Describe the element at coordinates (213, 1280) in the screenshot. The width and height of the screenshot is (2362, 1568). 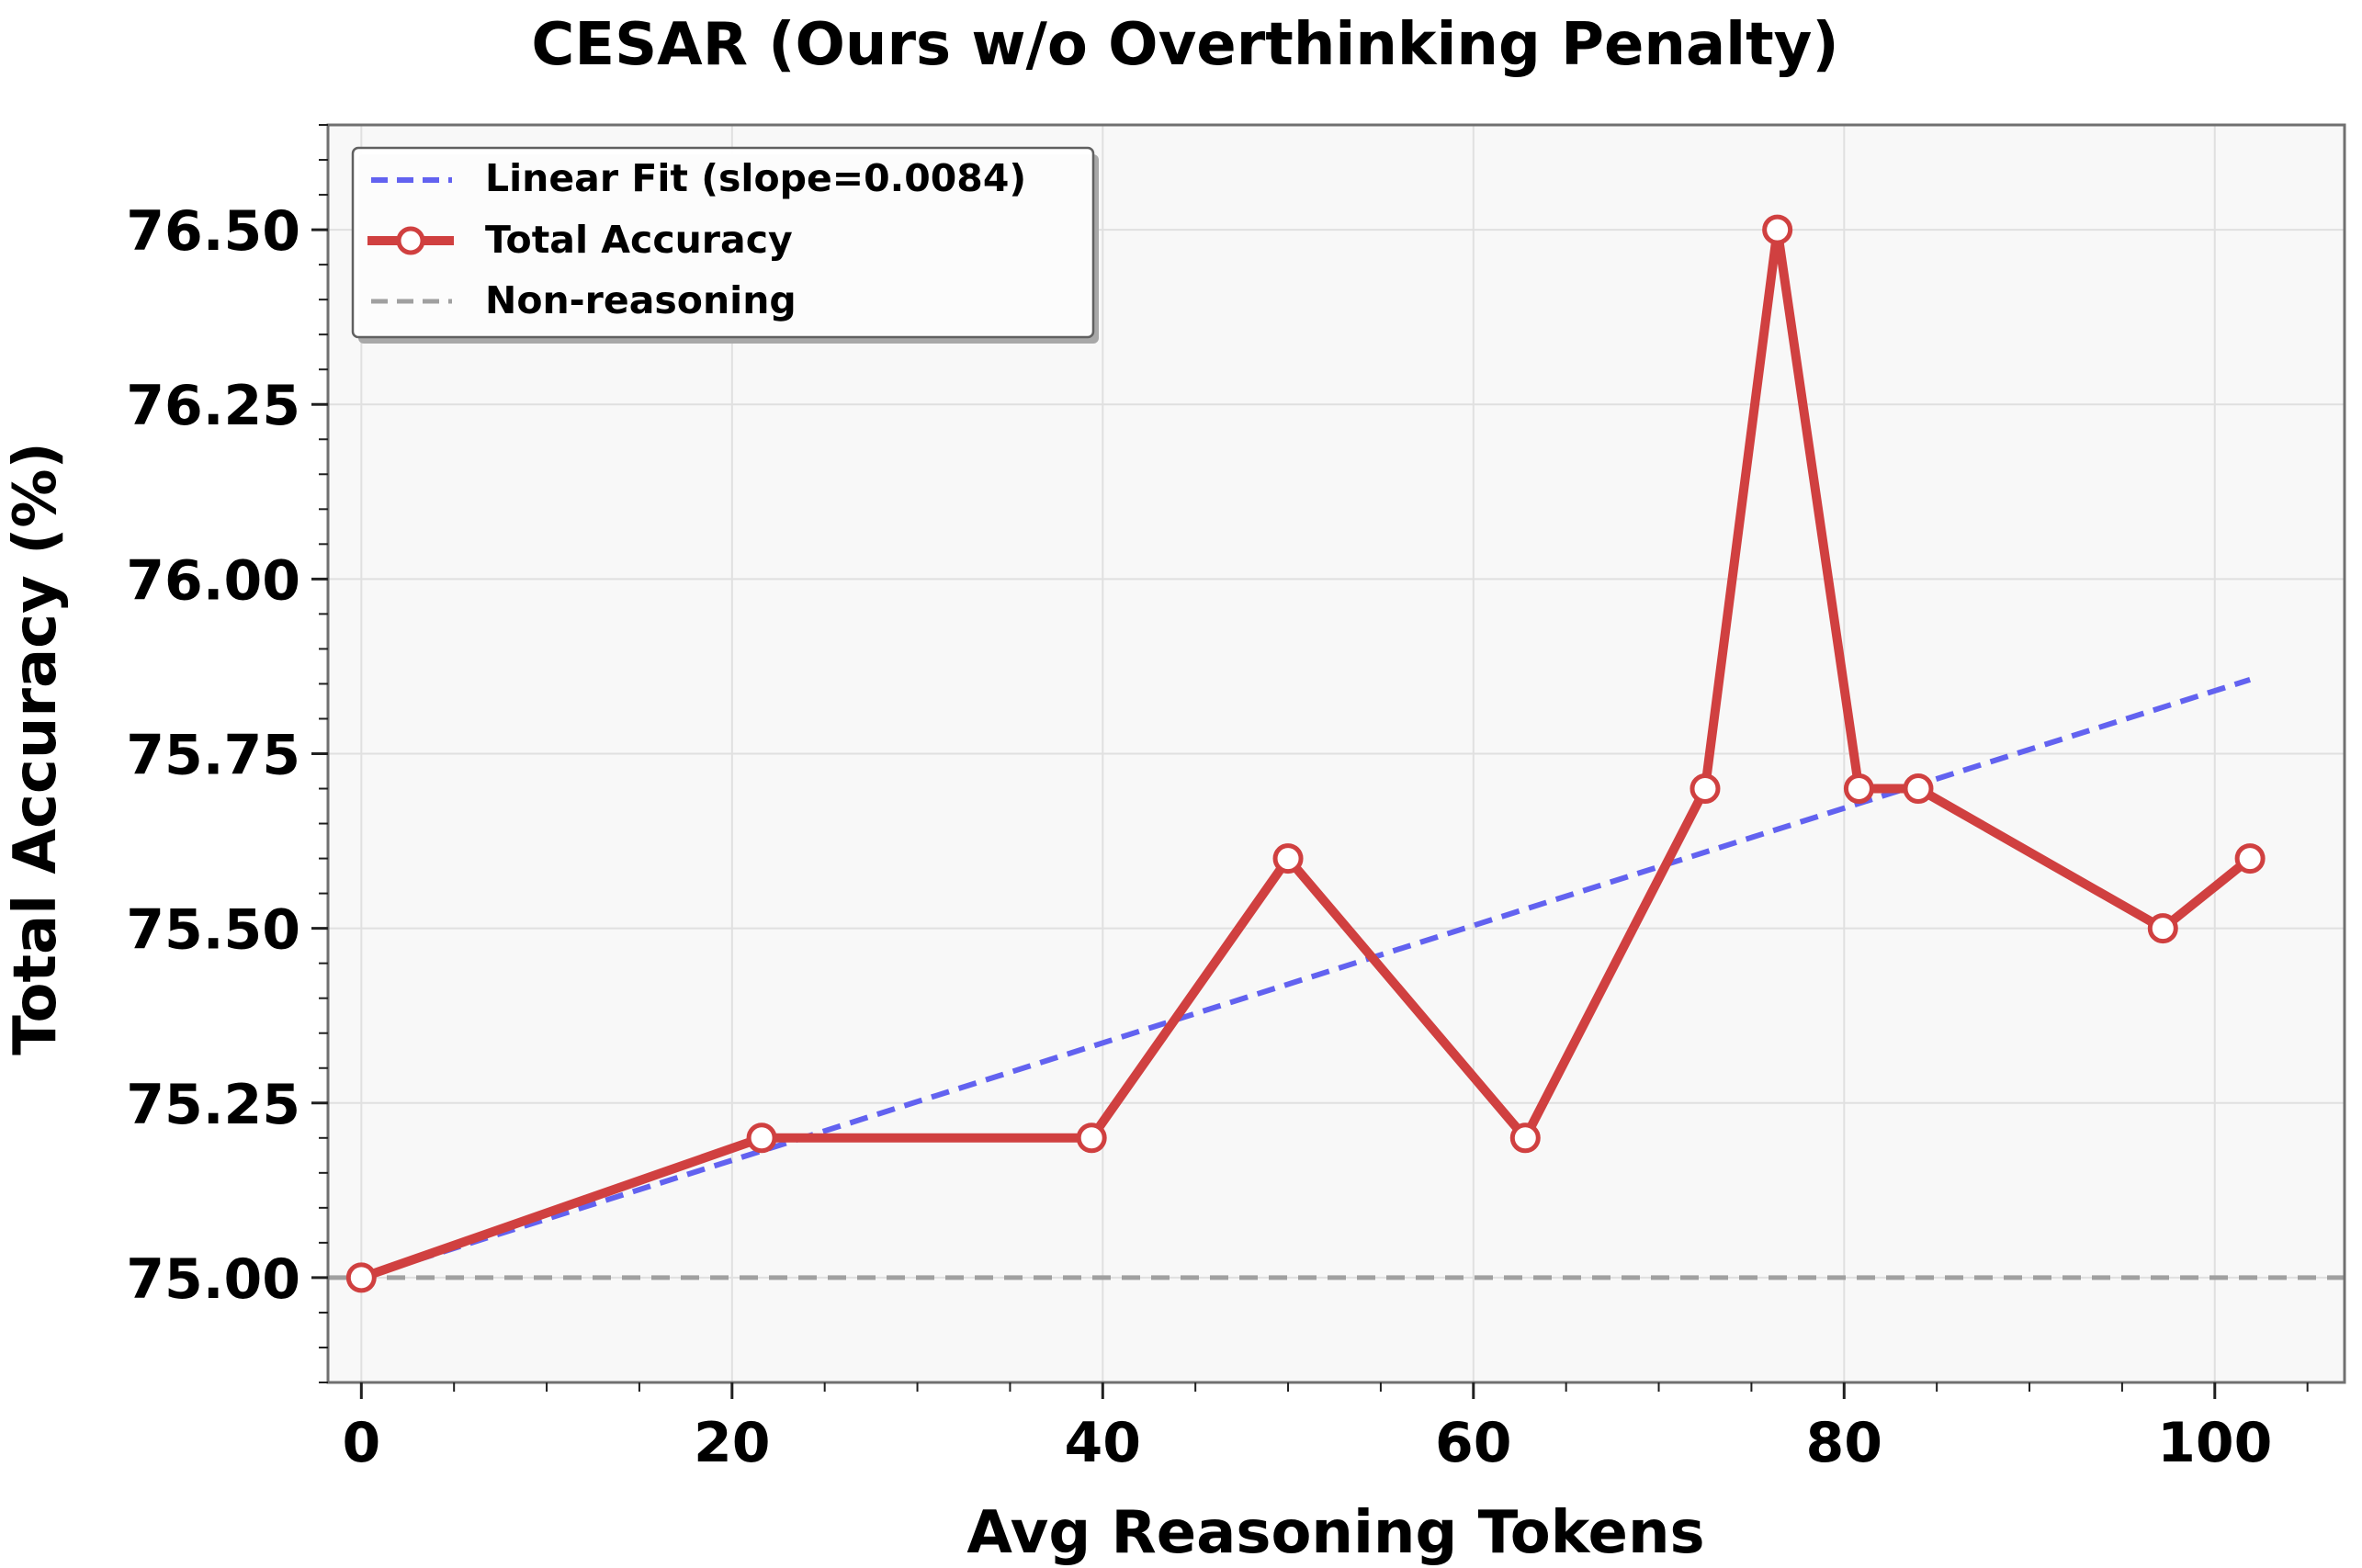
I see `y-tick-label: 75.00` at that location.